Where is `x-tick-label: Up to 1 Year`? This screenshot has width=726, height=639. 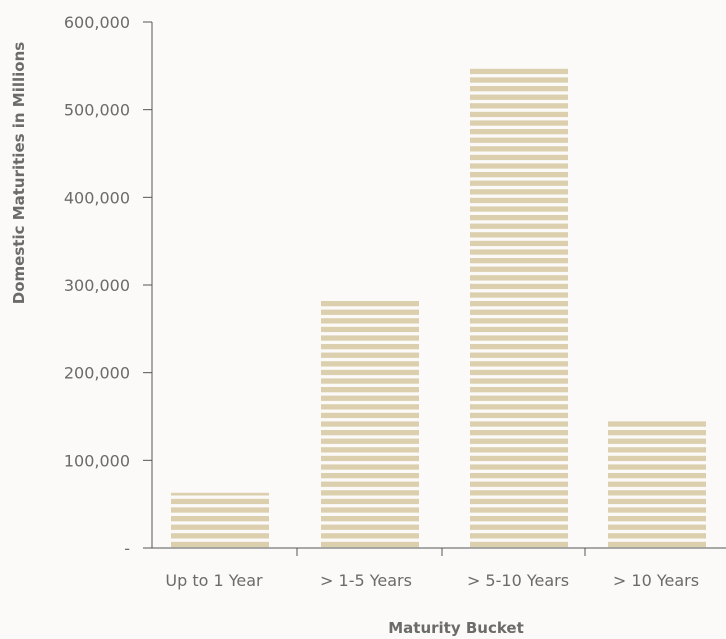
x-tick-label: Up to 1 Year is located at coordinates (214, 580).